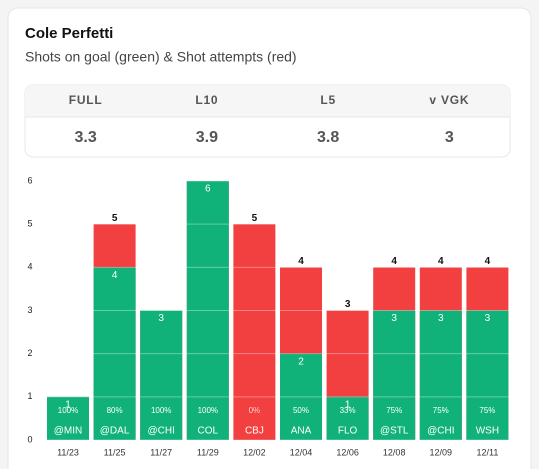 The image size is (539, 469). I want to click on y-tick-label: 3, so click(29, 310).